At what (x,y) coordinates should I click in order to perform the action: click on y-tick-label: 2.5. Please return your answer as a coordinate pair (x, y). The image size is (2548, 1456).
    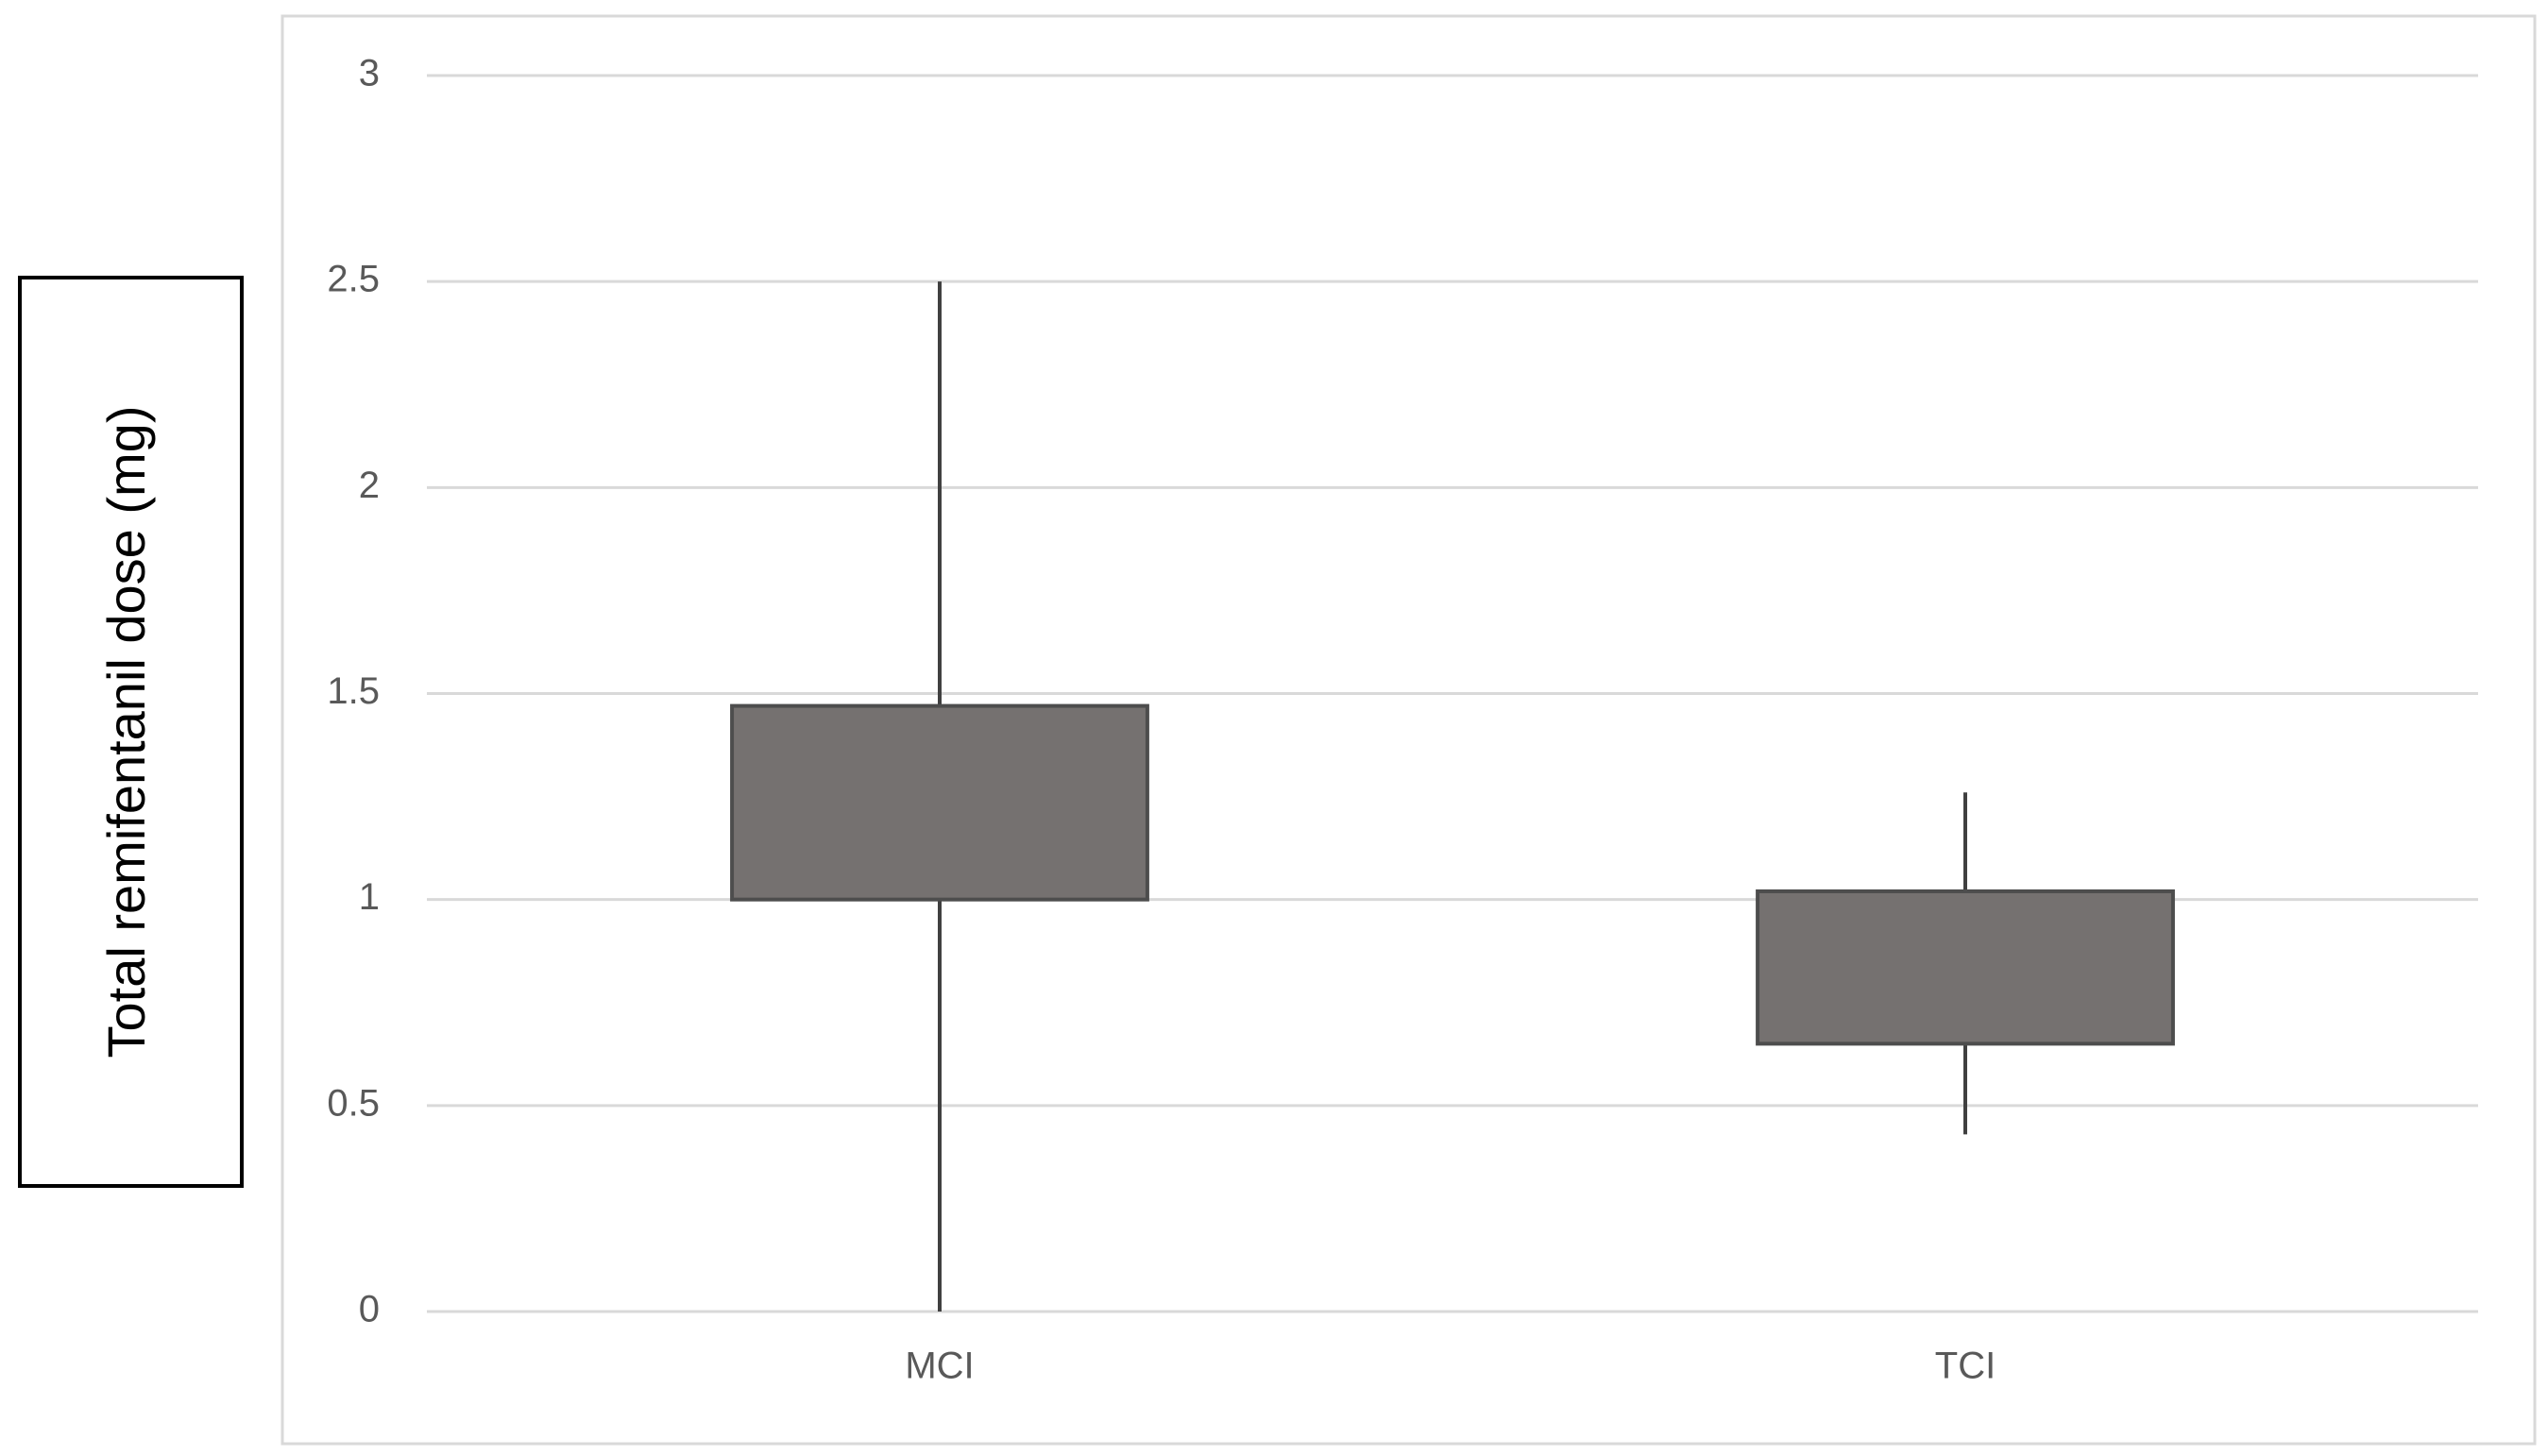
    Looking at the image, I should click on (354, 279).